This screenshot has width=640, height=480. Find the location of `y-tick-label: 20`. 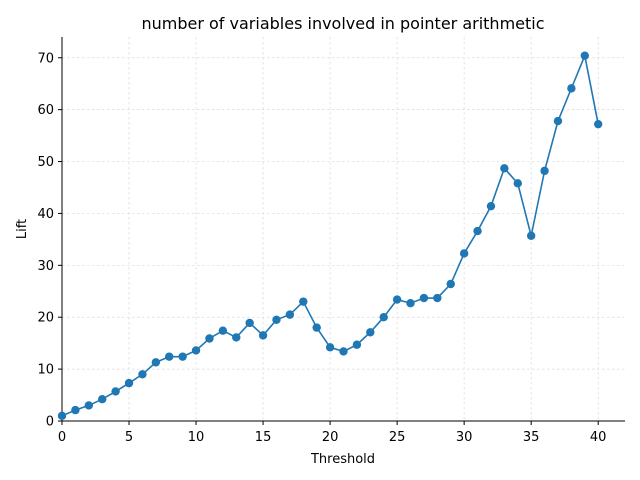

y-tick-label: 20 is located at coordinates (45, 318).